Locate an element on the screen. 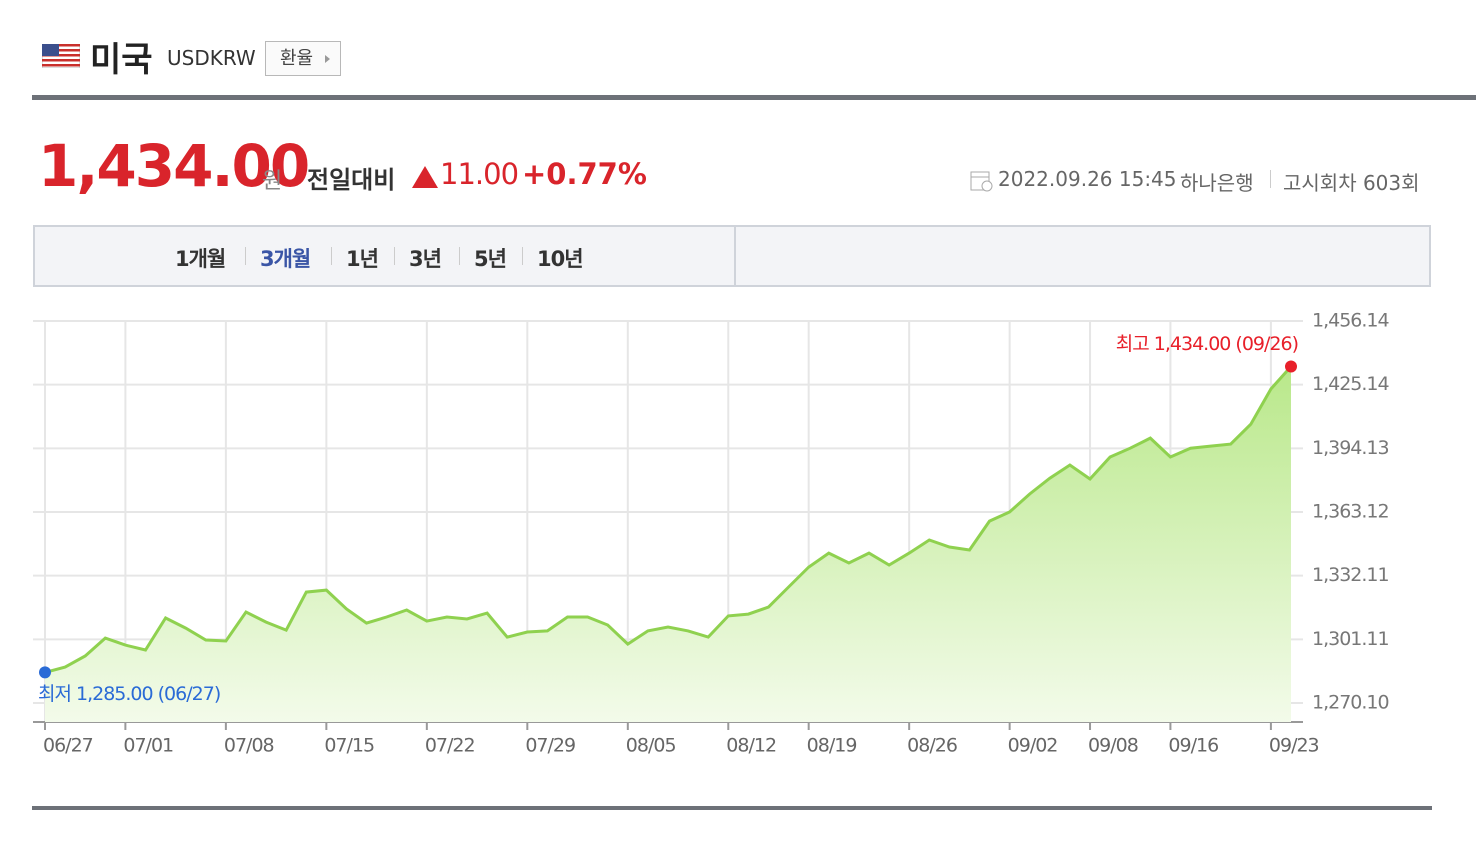  x-tick-label: 07/22 is located at coordinates (450, 746).